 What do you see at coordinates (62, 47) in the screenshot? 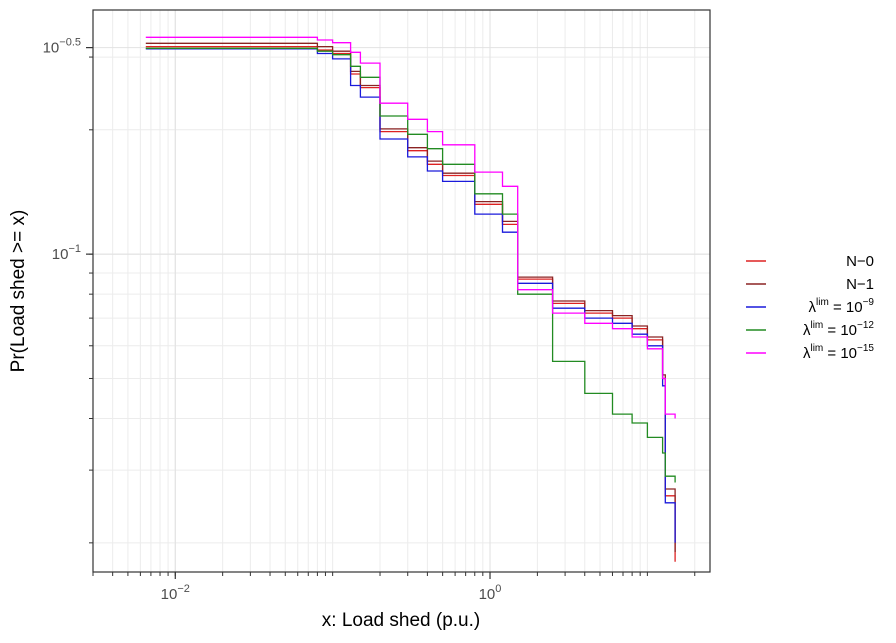
I see `y-tick-label: 10−0.5` at bounding box center [62, 47].